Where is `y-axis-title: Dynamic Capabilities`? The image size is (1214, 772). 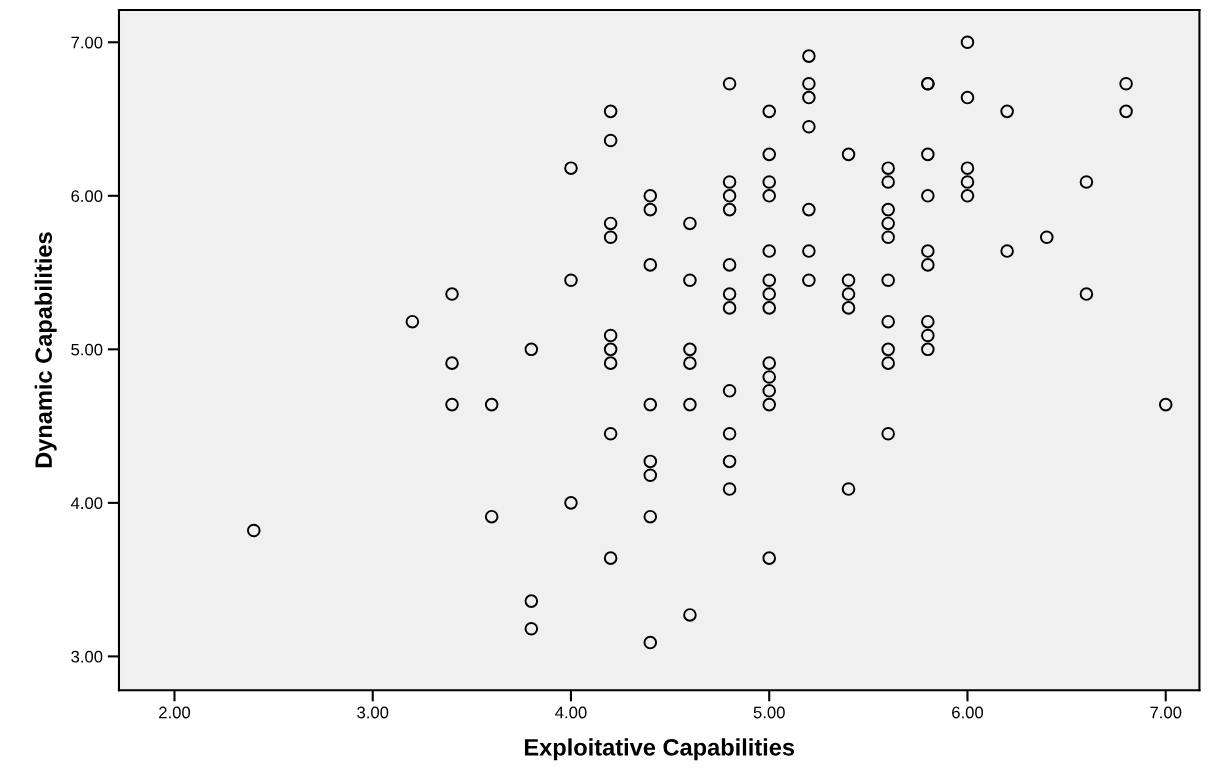 y-axis-title: Dynamic Capabilities is located at coordinates (45, 350).